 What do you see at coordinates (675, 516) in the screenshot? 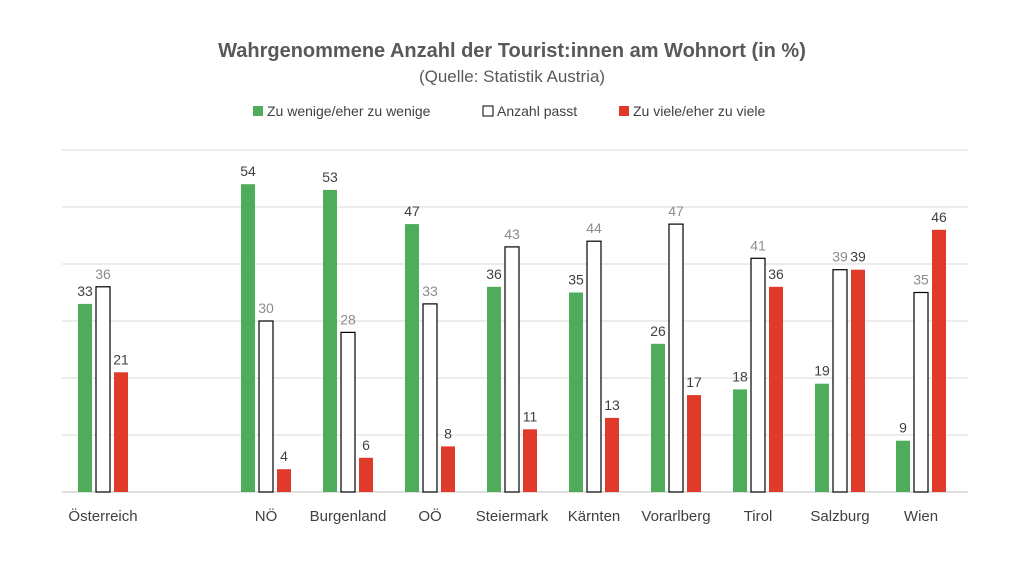
I see `category-label-vorarlberg: Vorarlberg` at bounding box center [675, 516].